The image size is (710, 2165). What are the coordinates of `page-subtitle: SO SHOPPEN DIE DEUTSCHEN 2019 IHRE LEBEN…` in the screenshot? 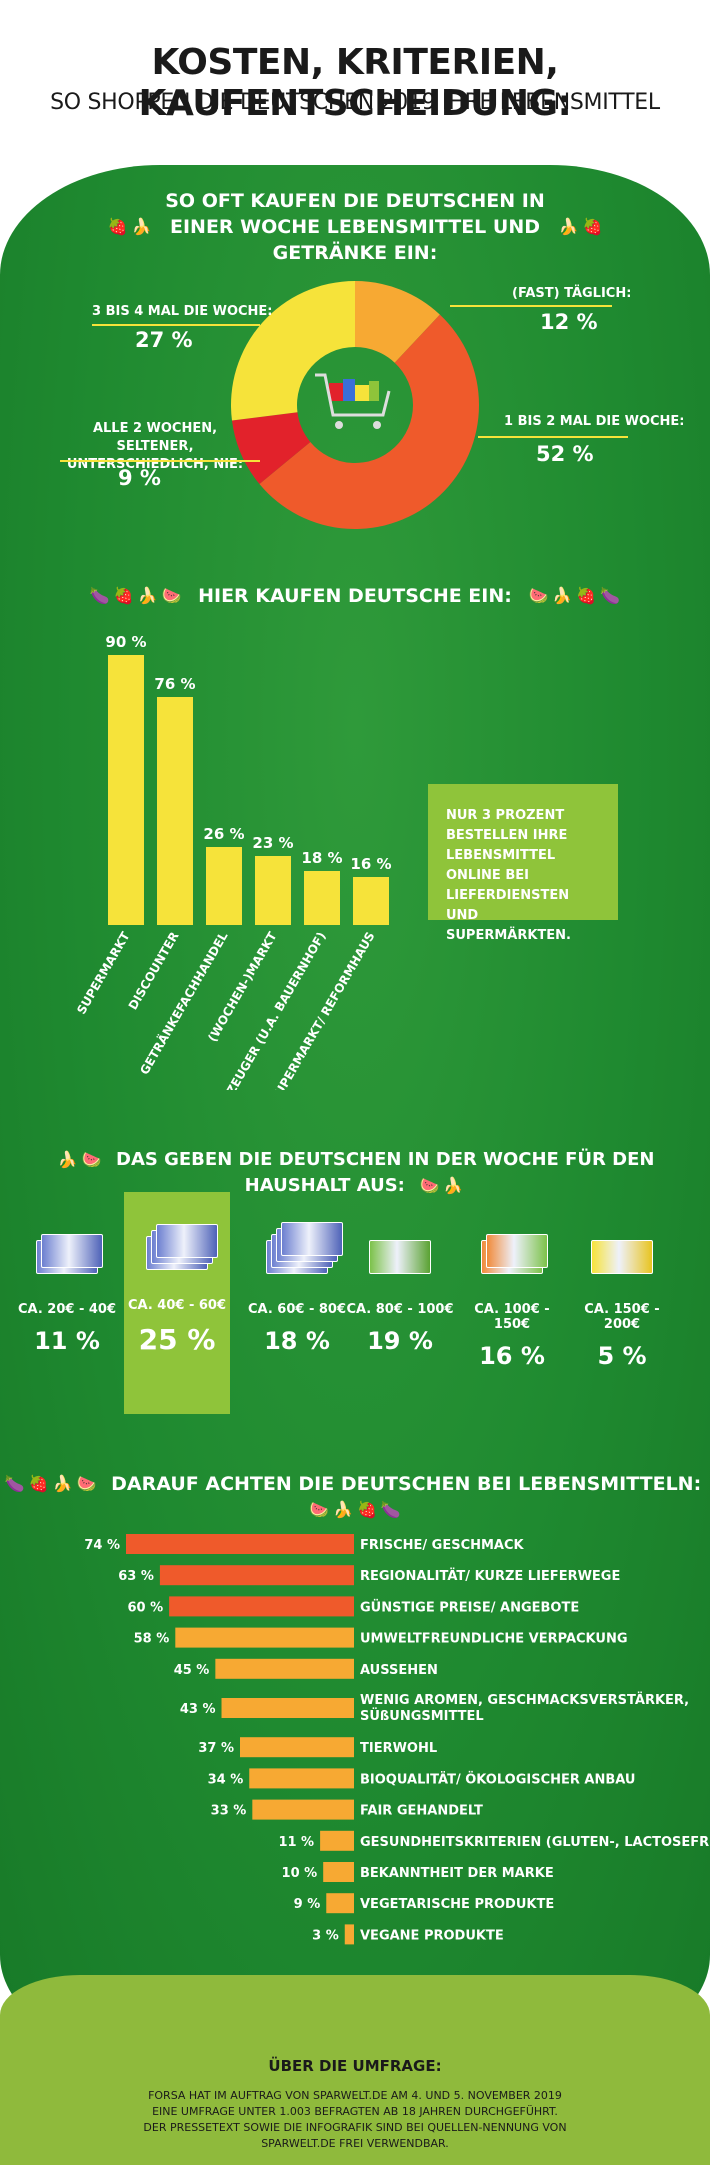 It's located at (355, 102).